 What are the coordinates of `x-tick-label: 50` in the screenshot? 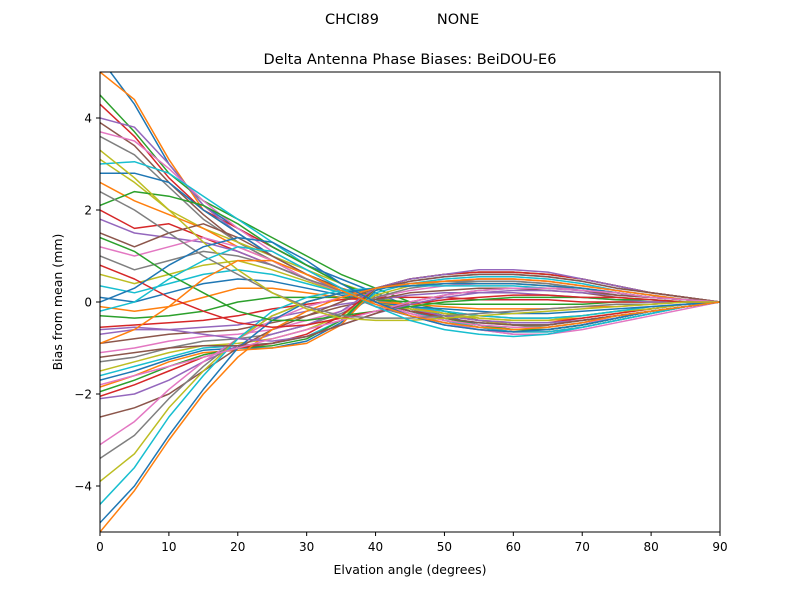 It's located at (444, 547).